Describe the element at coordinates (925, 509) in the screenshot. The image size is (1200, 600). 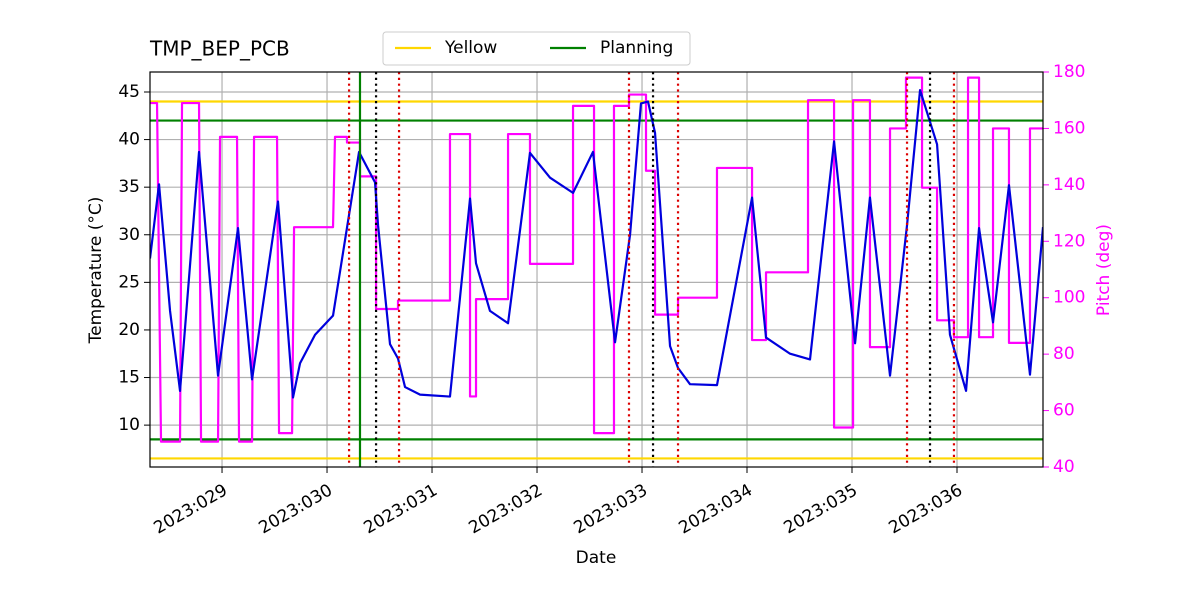
I see `x-tick-label: 2023:036` at that location.